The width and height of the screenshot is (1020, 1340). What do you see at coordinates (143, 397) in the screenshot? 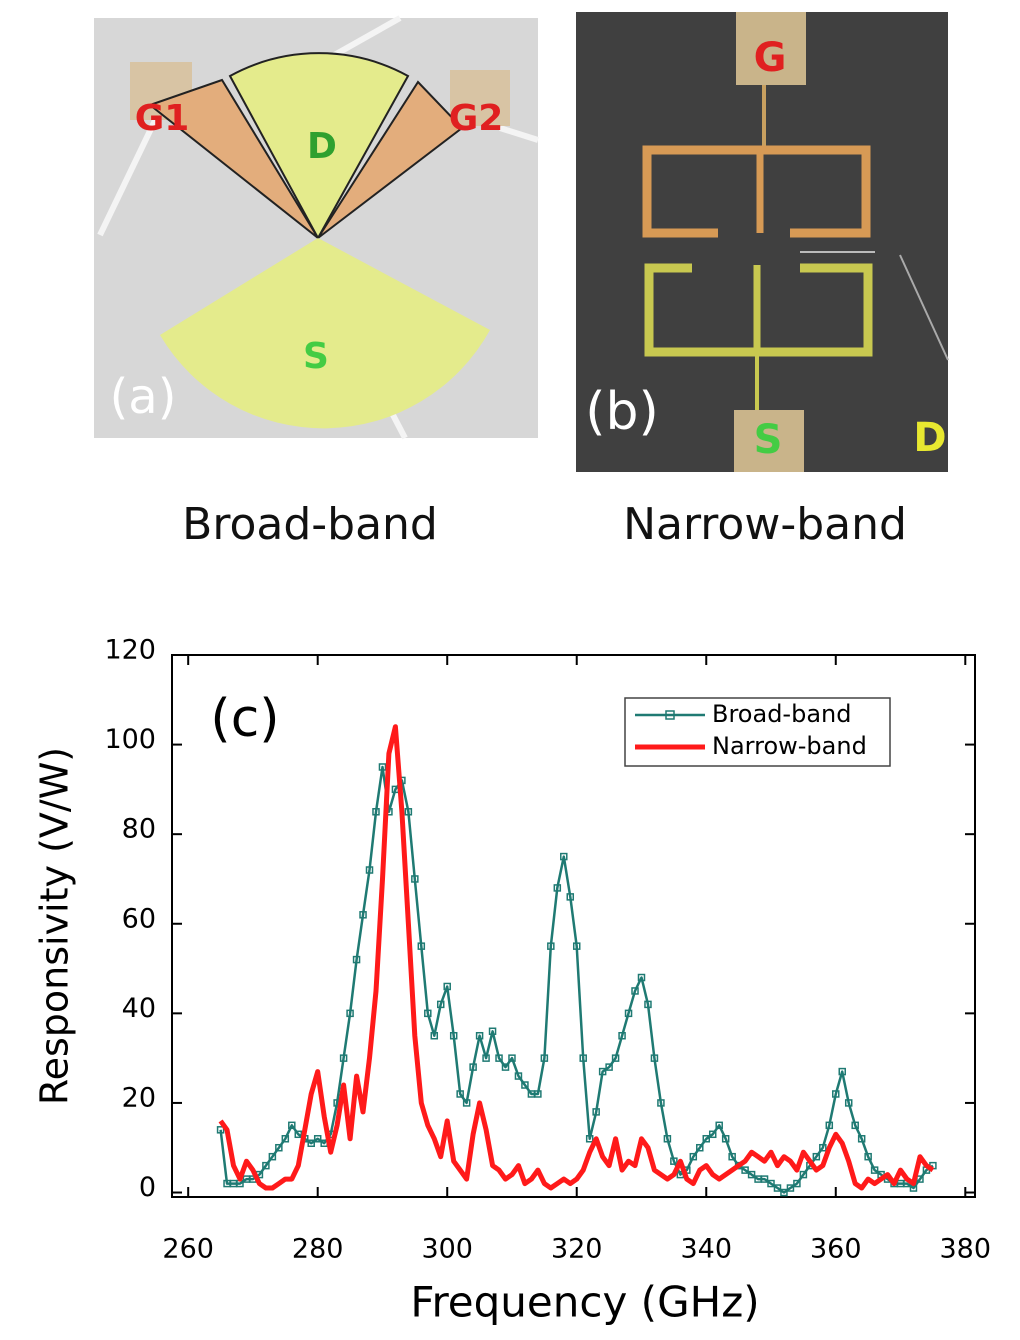
I see `panel-label: (a)` at bounding box center [143, 397].